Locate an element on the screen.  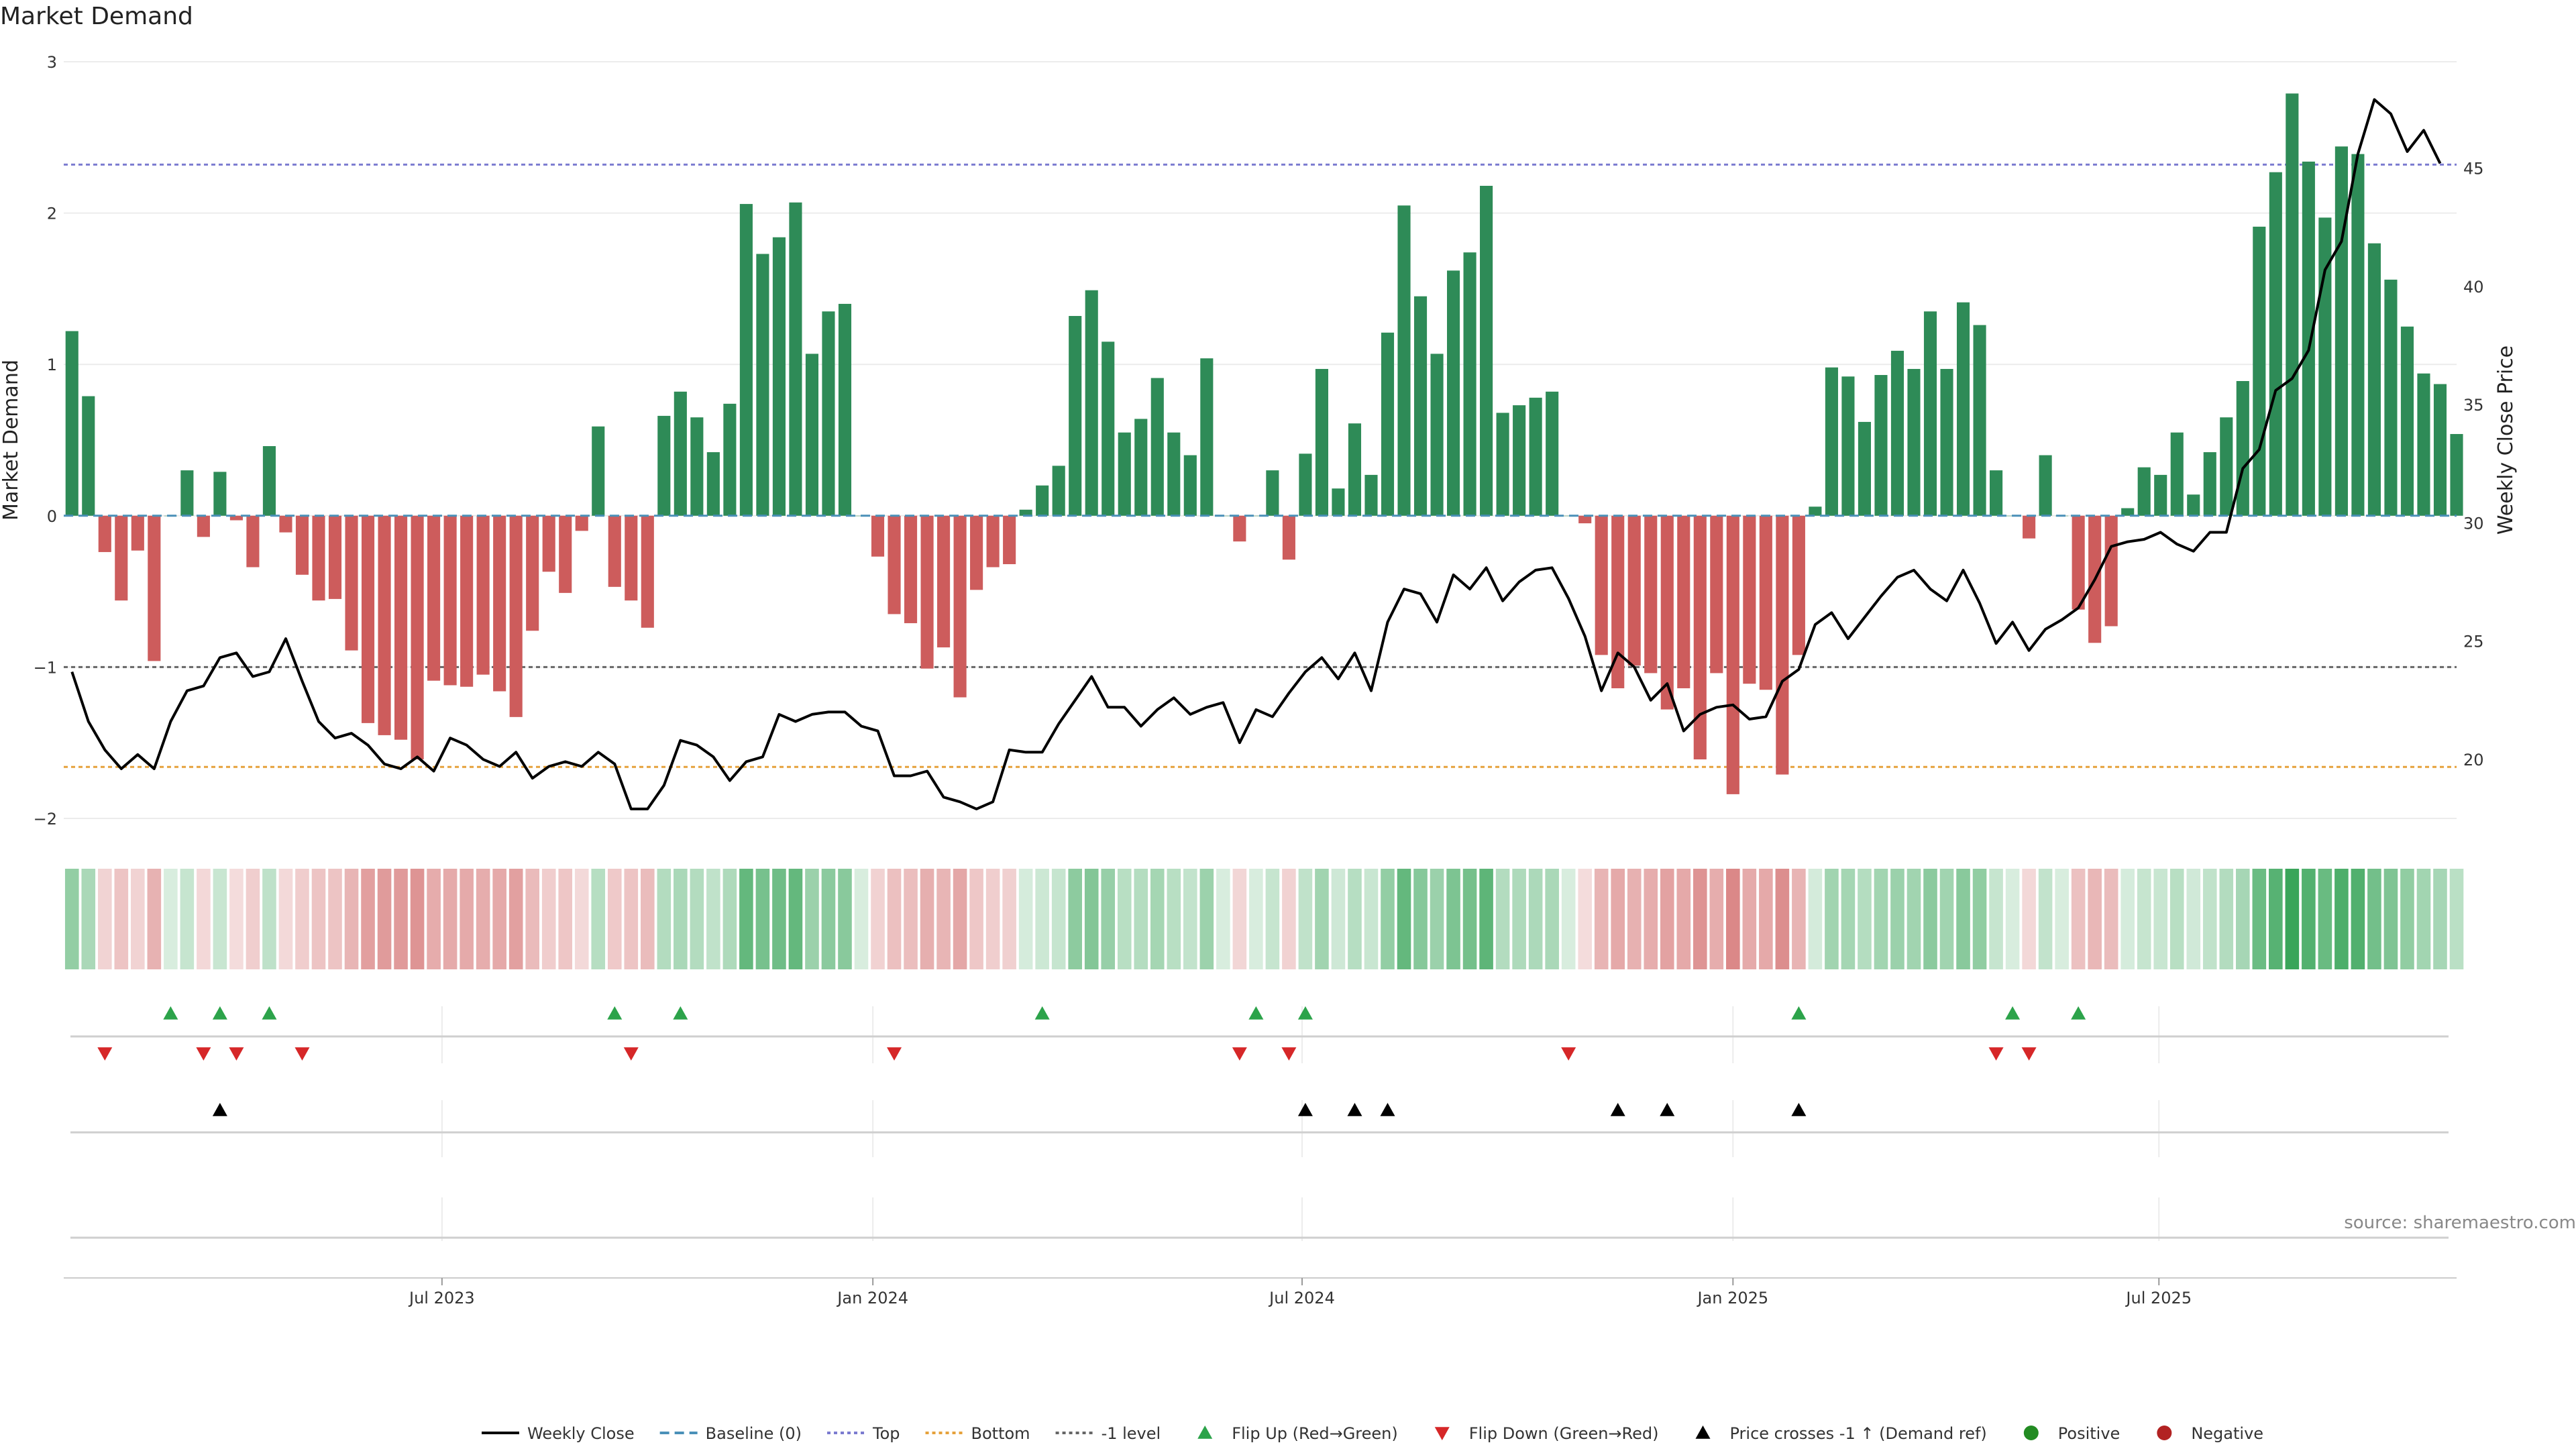
y-tick-label: 0 is located at coordinates (52, 516).